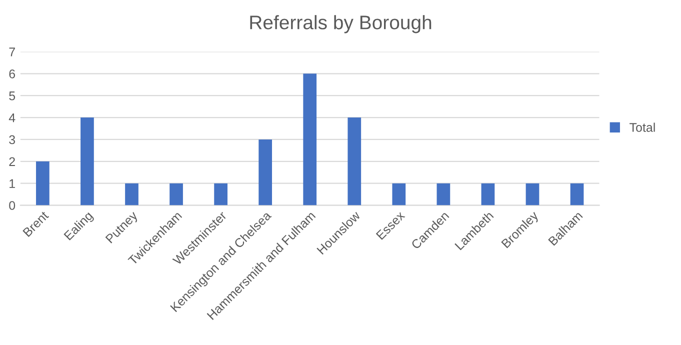  Describe the element at coordinates (12, 117) in the screenshot. I see `y-tick-label: 4` at that location.